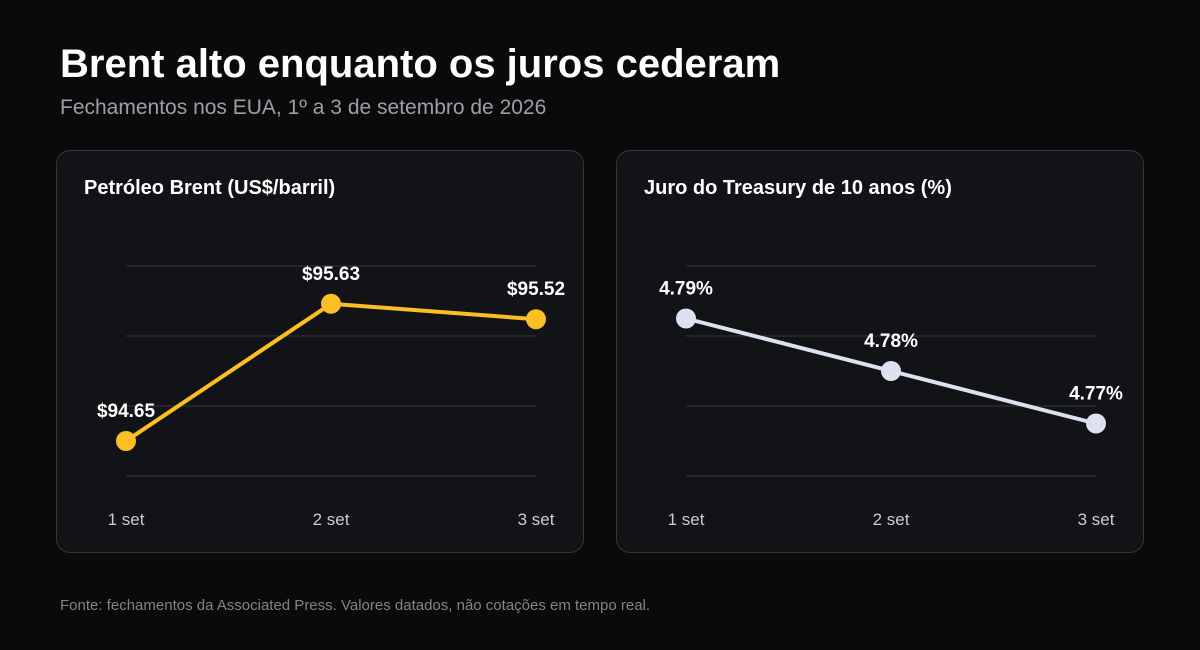 The width and height of the screenshot is (1200, 650). What do you see at coordinates (686, 289) in the screenshot?
I see `treasury-data-label-0: 4.79%` at bounding box center [686, 289].